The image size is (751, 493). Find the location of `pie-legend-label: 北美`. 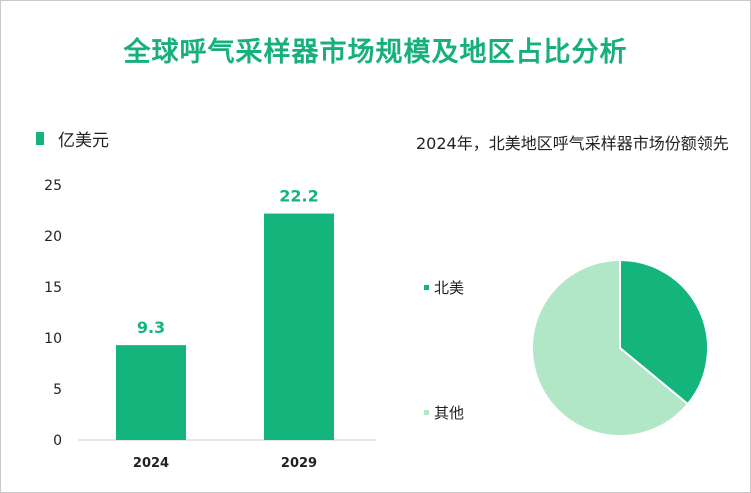

pie-legend-label: 北美 is located at coordinates (449, 288).